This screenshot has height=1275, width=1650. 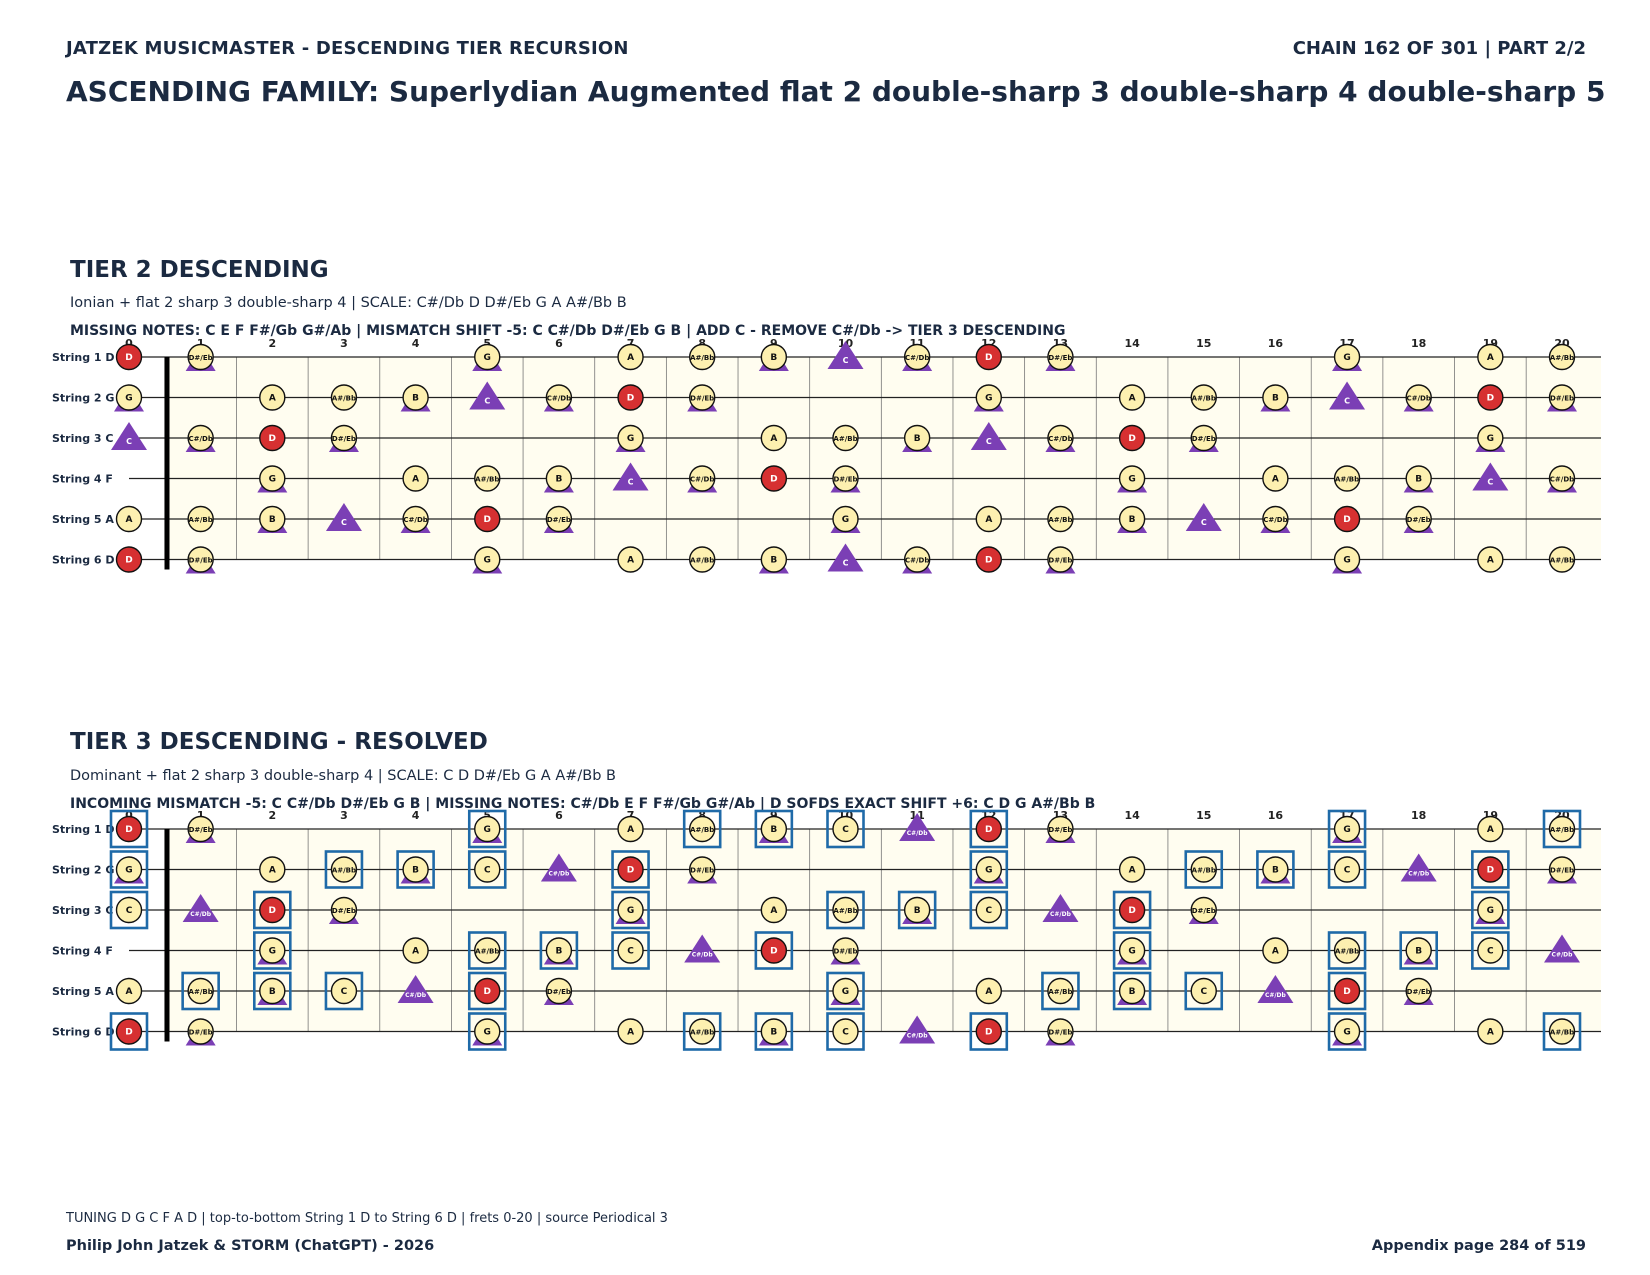 What do you see at coordinates (631, 815) in the screenshot?
I see `fret-number: 7` at bounding box center [631, 815].